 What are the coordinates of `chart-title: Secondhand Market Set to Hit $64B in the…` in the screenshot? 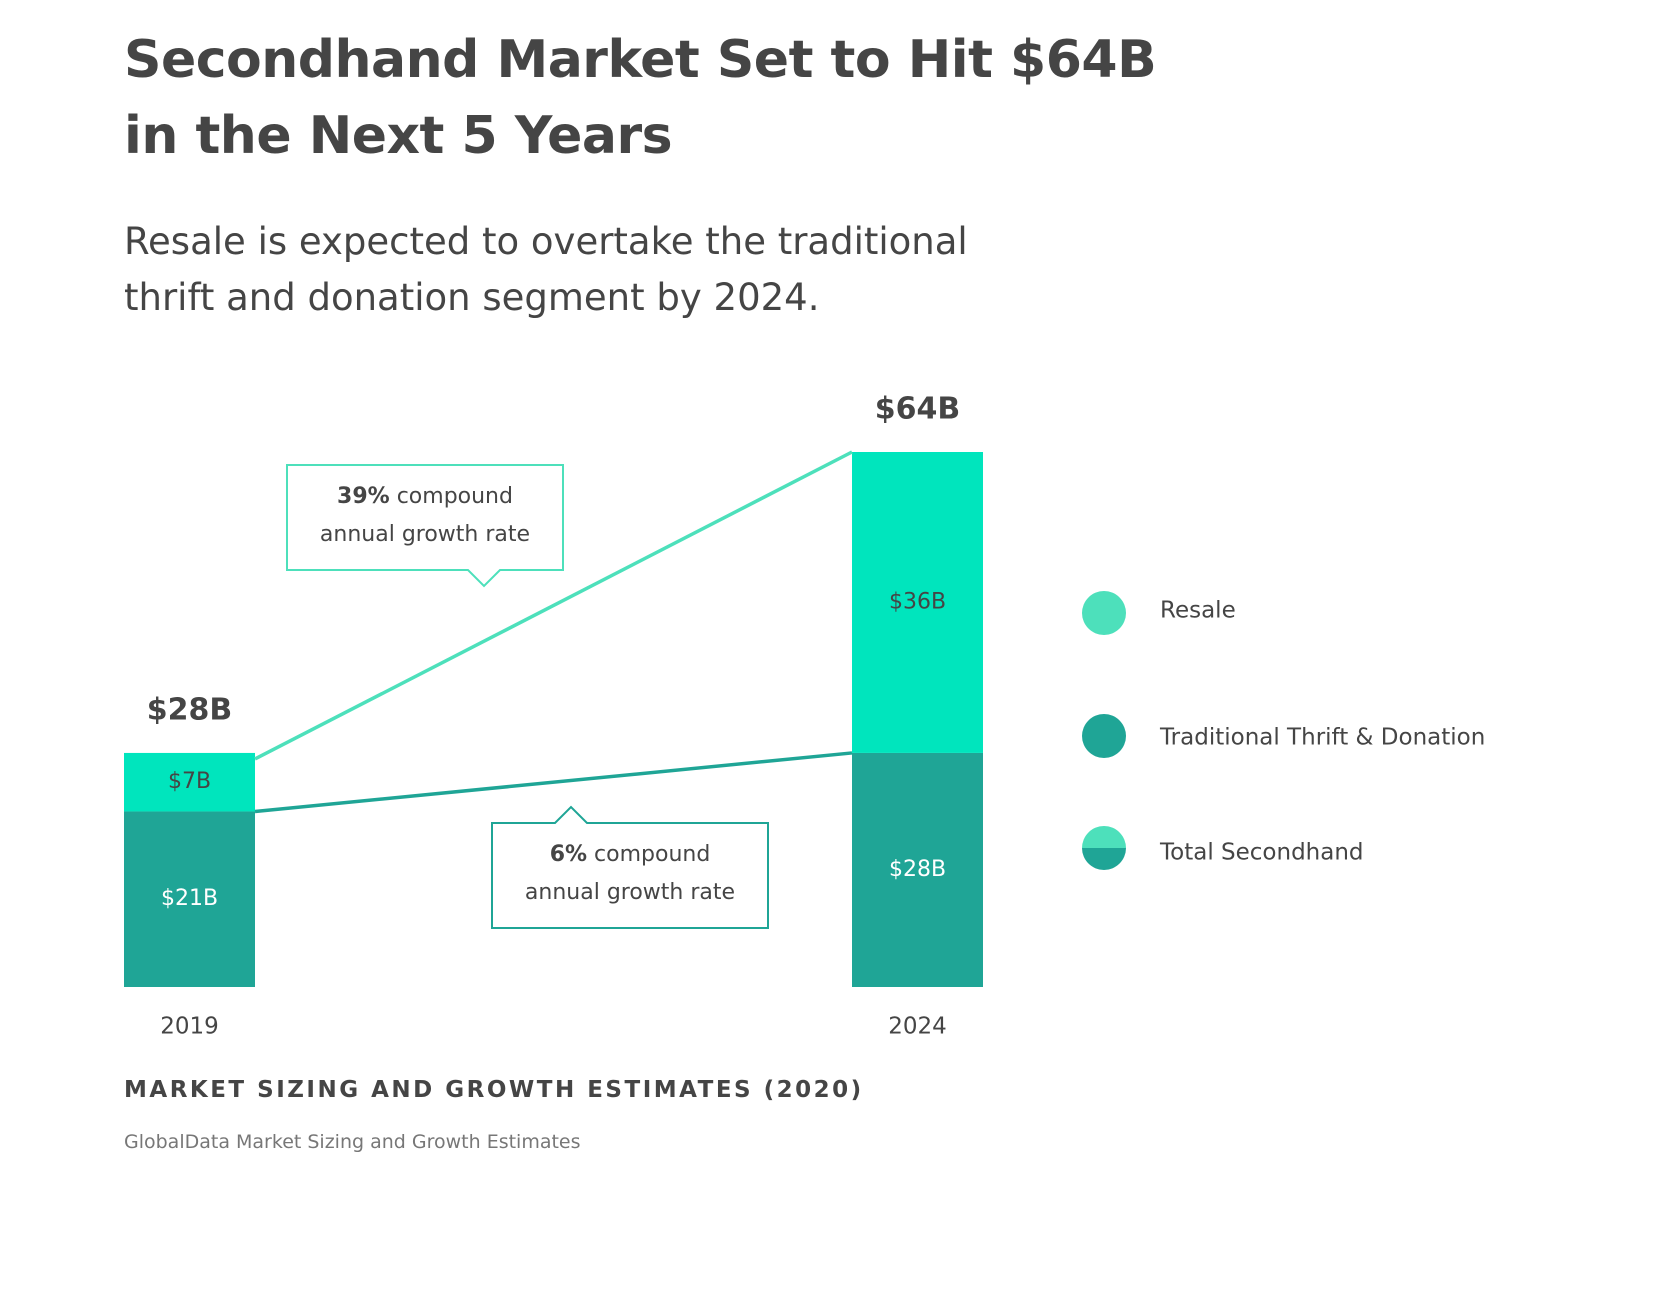 It's located at (640, 98).